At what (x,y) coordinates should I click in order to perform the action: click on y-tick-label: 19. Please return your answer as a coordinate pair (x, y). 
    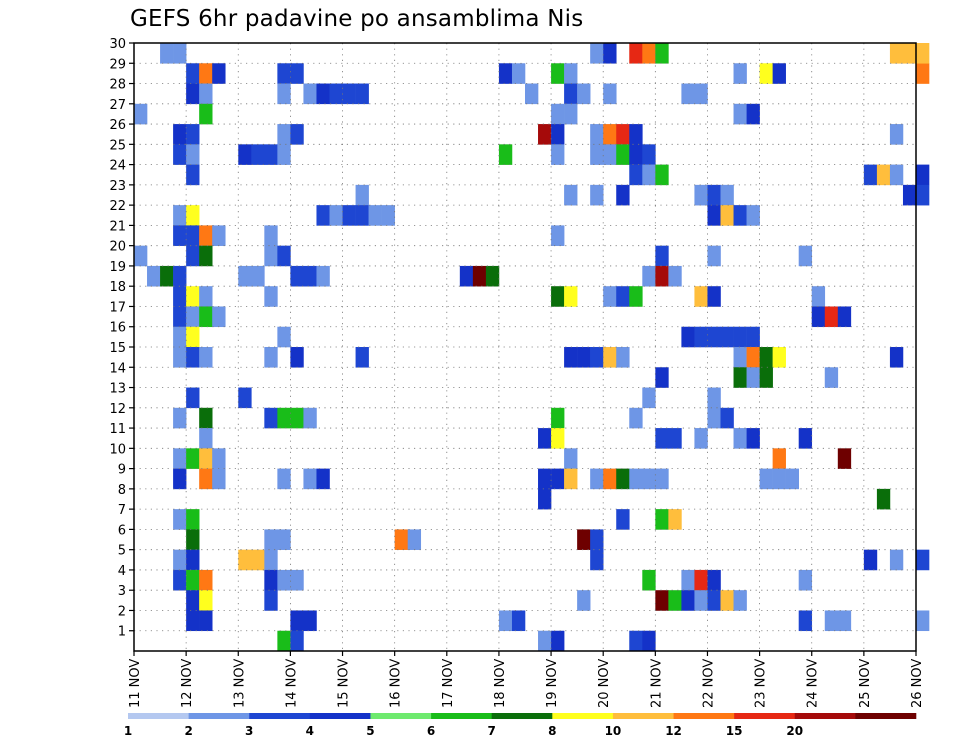
    Looking at the image, I should click on (117, 267).